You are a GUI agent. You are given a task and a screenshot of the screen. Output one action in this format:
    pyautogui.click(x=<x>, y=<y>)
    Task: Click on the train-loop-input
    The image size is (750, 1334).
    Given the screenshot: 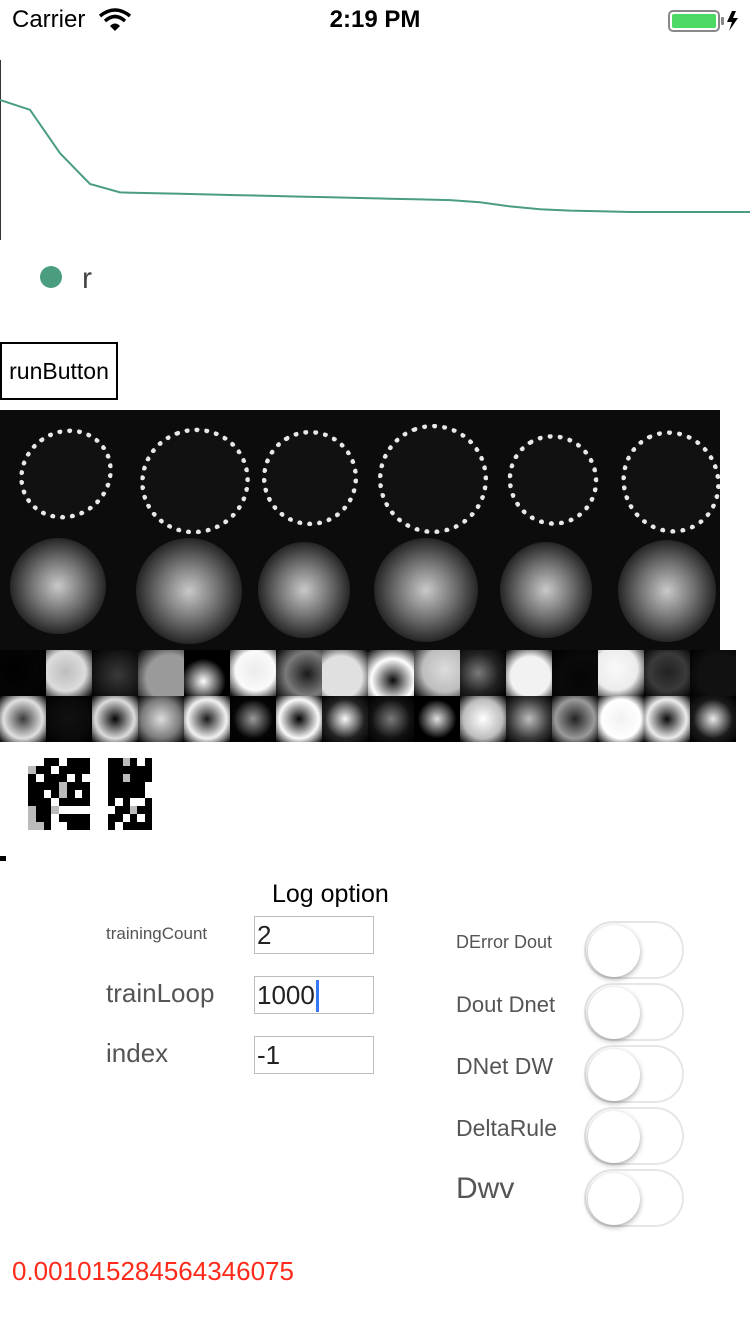 What is the action you would take?
    pyautogui.click(x=314, y=995)
    